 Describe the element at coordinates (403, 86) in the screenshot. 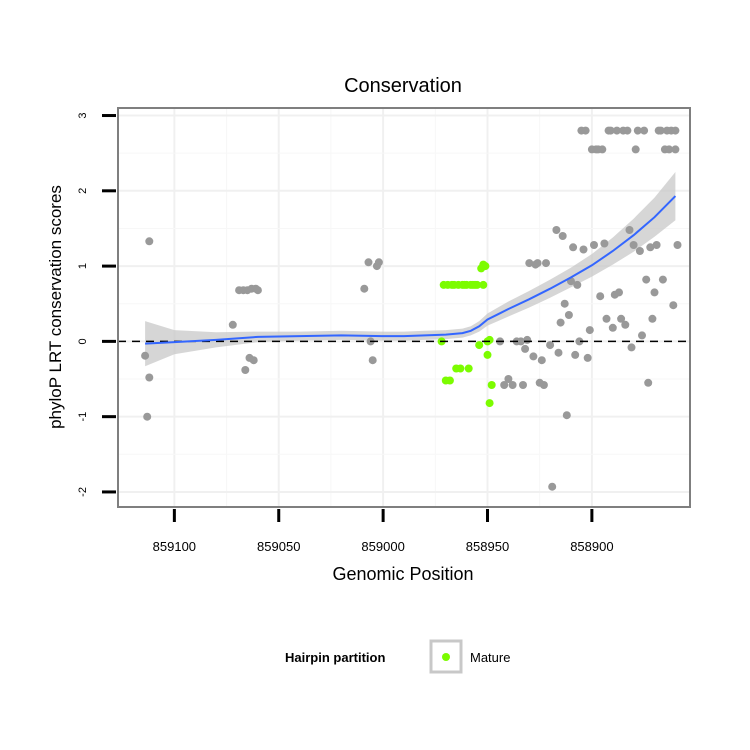

I see `chart-title: Conservation` at that location.